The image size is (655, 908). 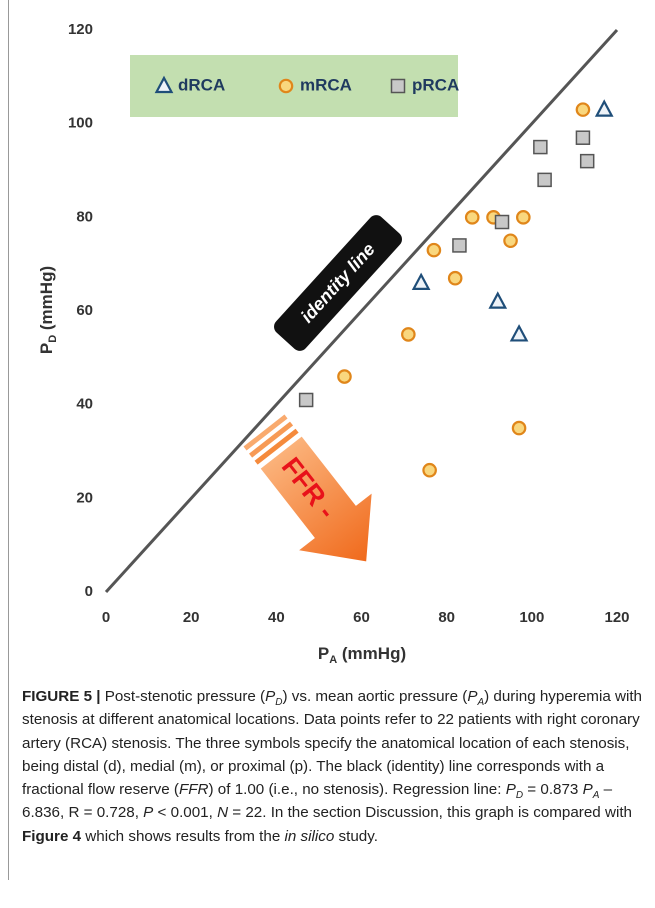 What do you see at coordinates (375, 696) in the screenshot?
I see `caption-text: ) vs. mean aortic pressure (` at bounding box center [375, 696].